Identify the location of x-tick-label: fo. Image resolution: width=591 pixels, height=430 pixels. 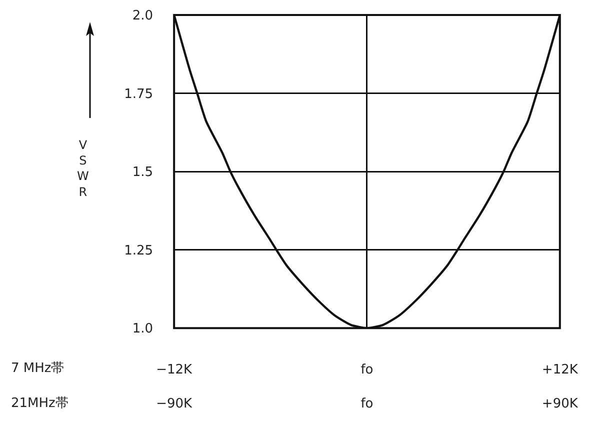
(367, 370).